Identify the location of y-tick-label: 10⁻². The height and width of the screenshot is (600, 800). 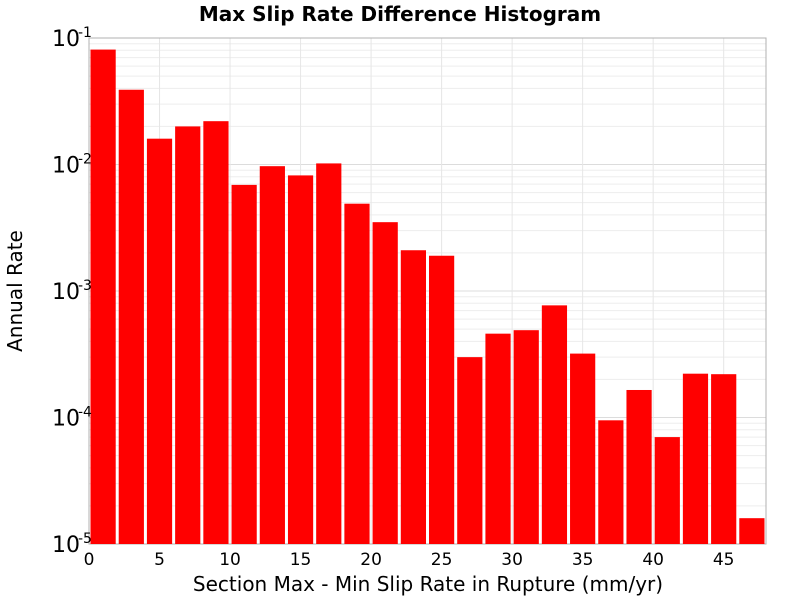
(72, 165).